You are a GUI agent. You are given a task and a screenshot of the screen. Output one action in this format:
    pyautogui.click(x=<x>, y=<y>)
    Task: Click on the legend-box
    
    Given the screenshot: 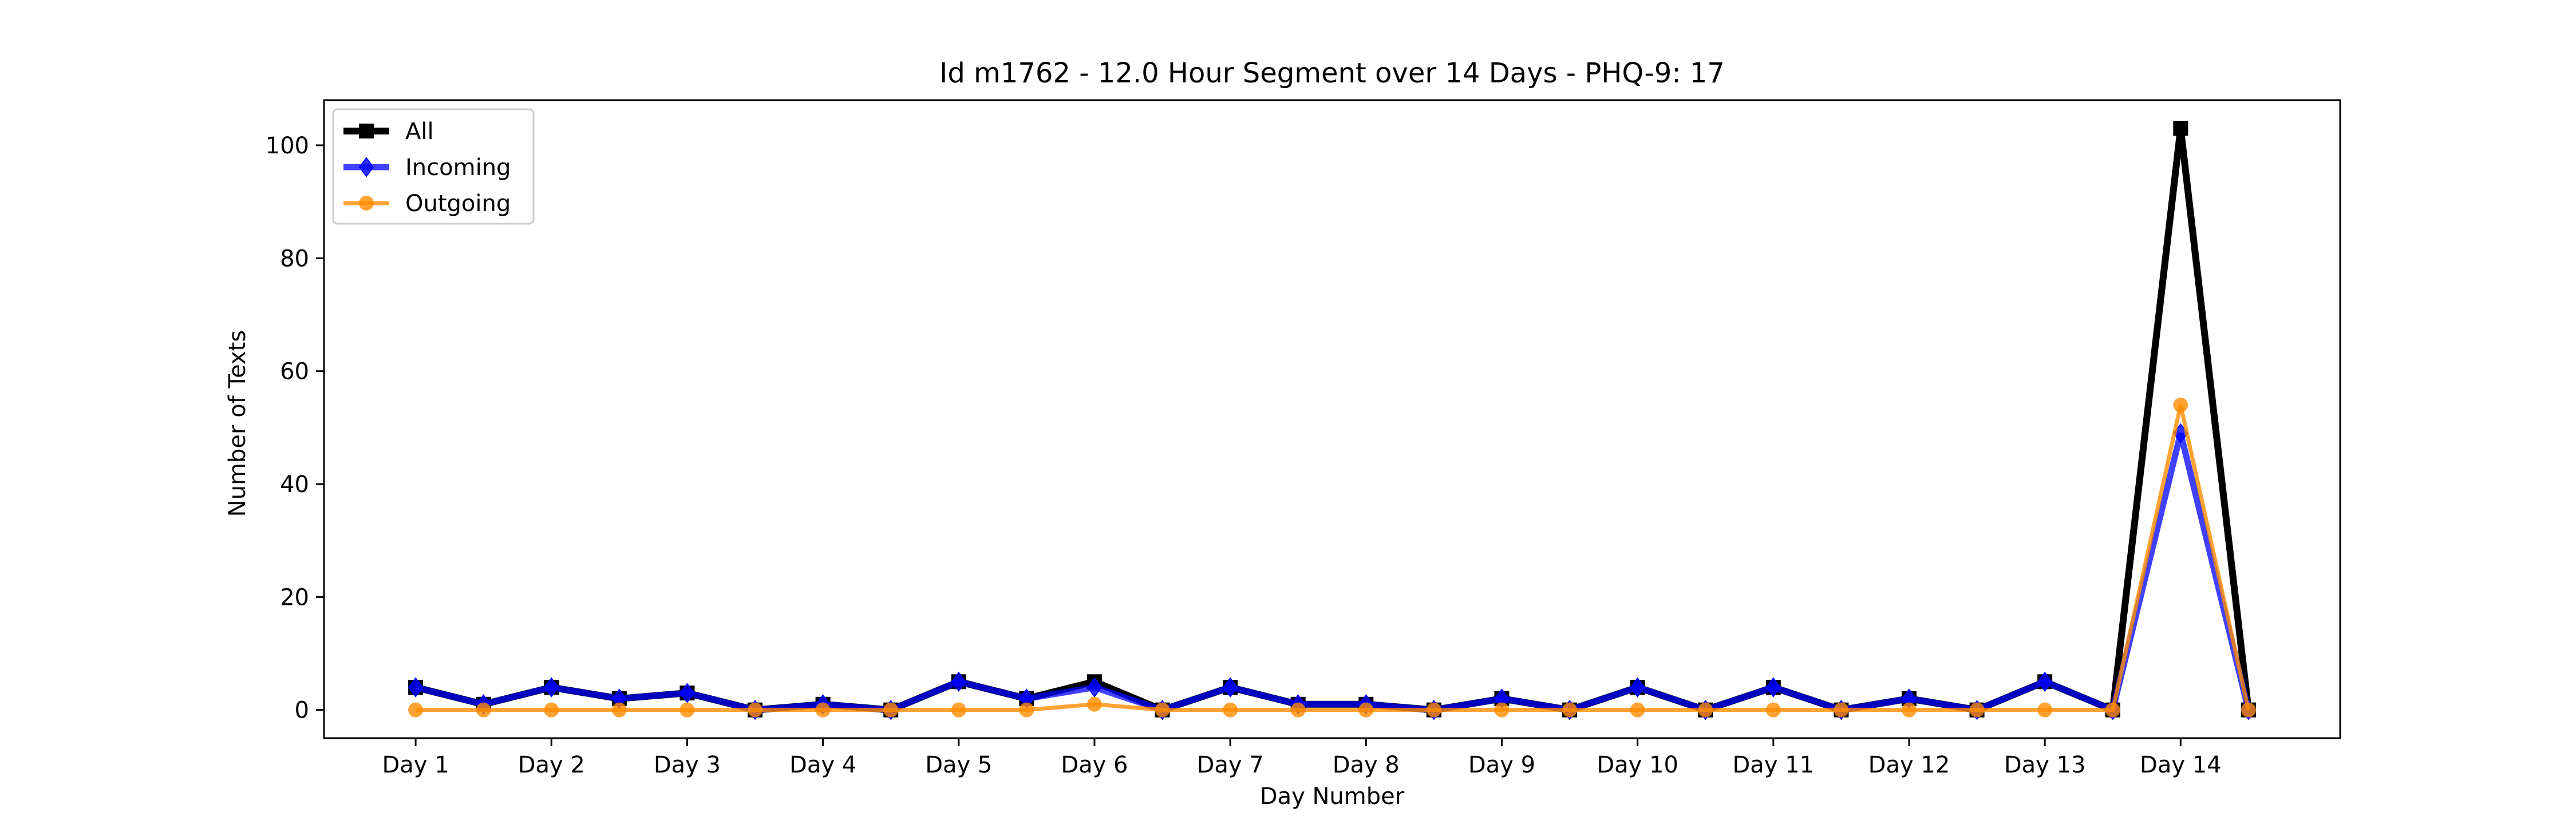 What is the action you would take?
    pyautogui.click(x=433, y=166)
    